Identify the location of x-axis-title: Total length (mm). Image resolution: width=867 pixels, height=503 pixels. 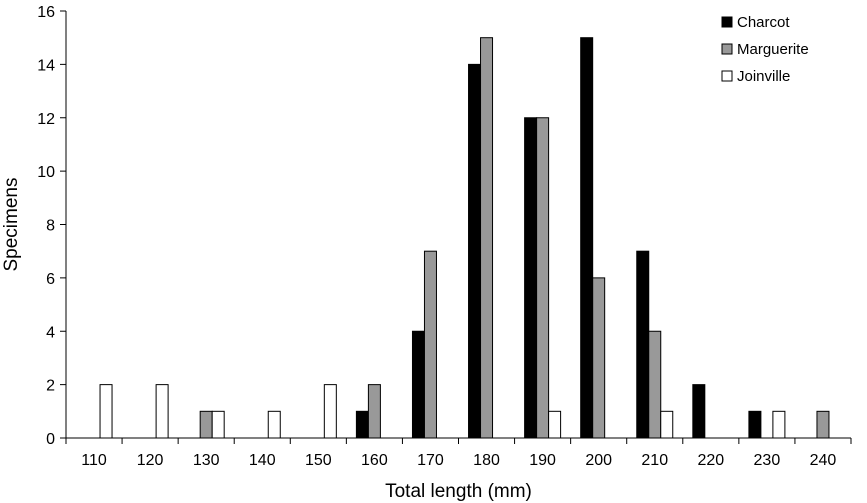
(458, 491).